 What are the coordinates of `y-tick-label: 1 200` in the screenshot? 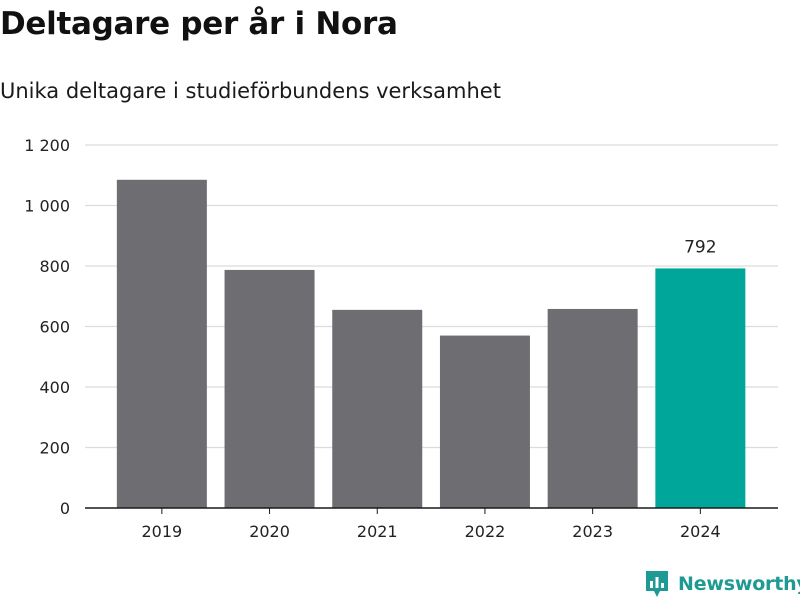 It's located at (47, 145).